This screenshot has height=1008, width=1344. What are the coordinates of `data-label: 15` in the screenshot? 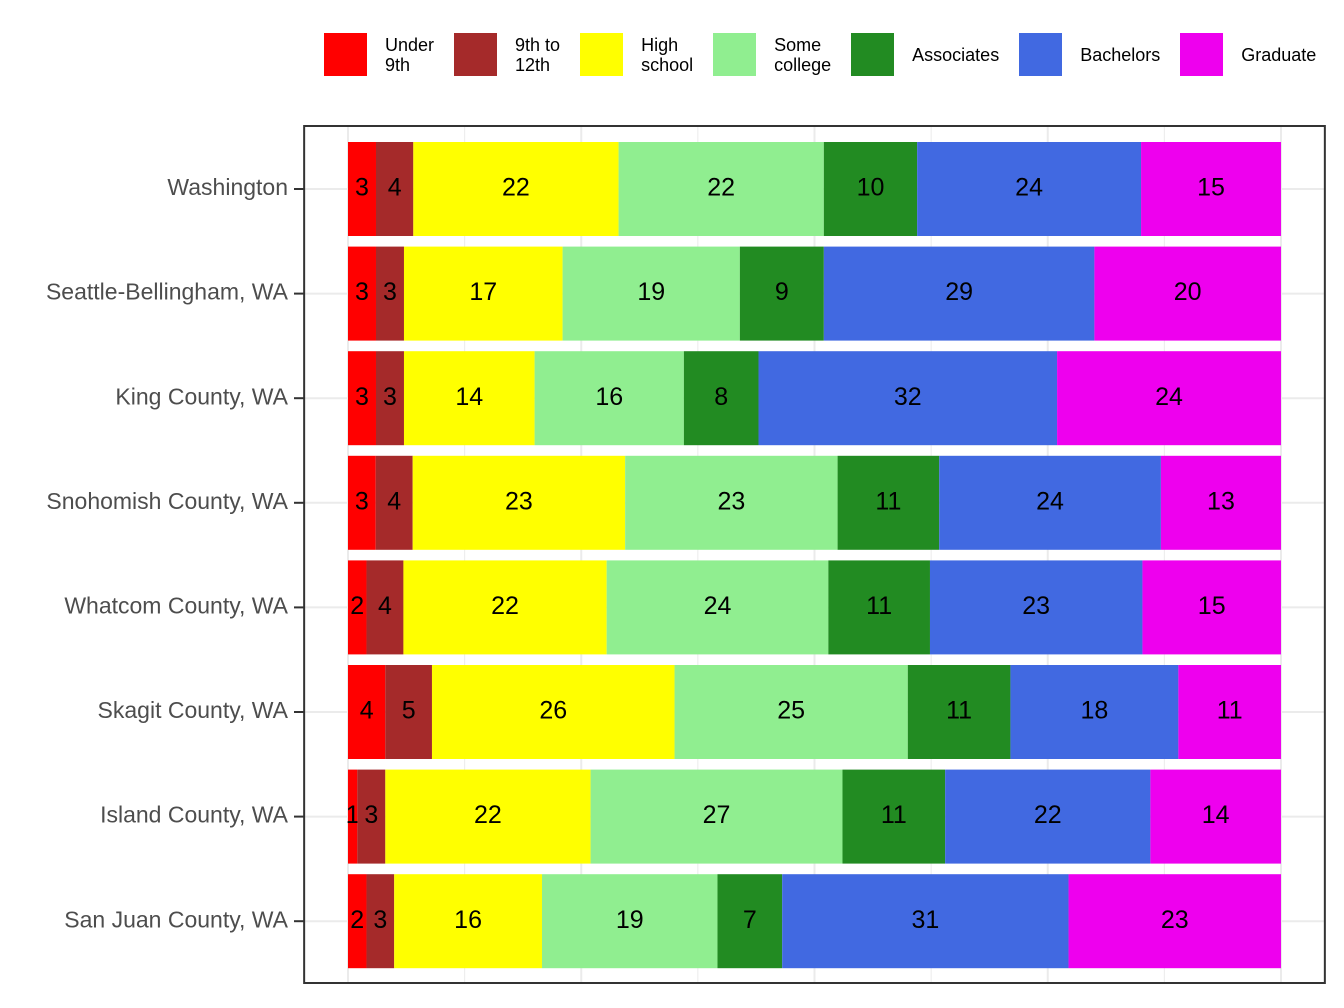 It's located at (1212, 606).